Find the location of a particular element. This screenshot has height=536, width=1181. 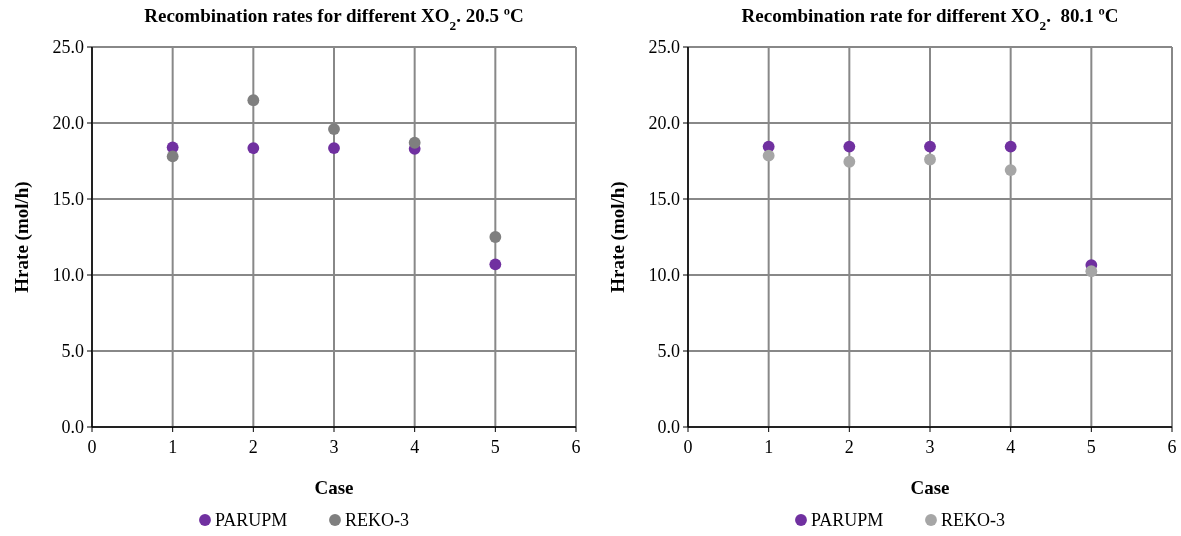

chart-title: Recombination rate for different XO$_{2}$. 80.1 ºC is located at coordinates (930, 19).